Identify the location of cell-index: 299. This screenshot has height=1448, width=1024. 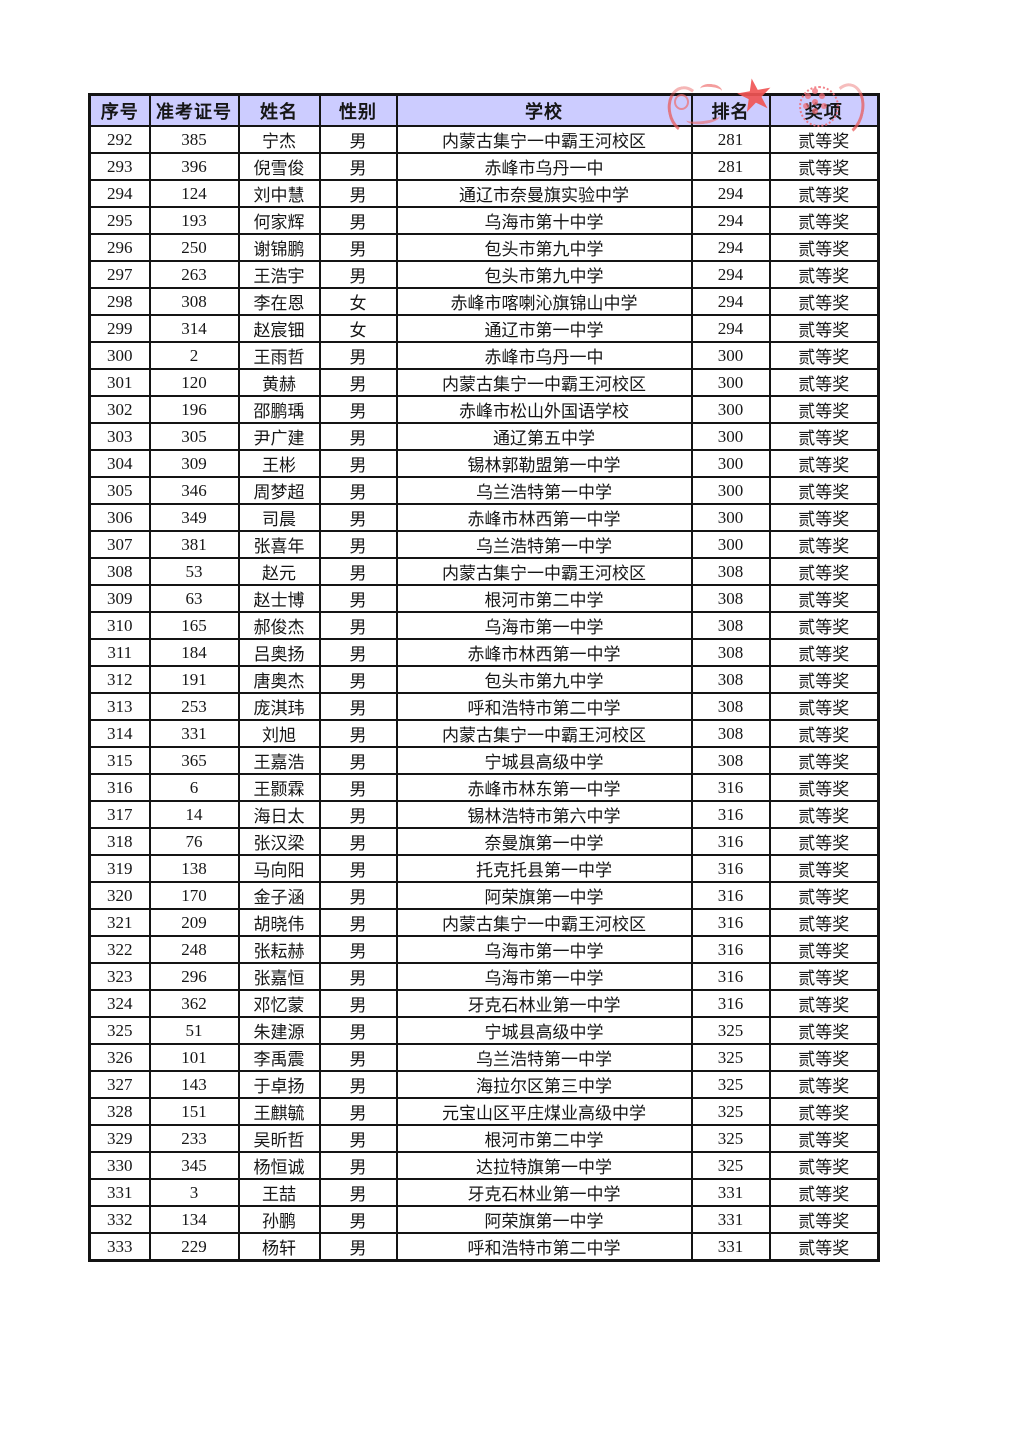
(119, 328).